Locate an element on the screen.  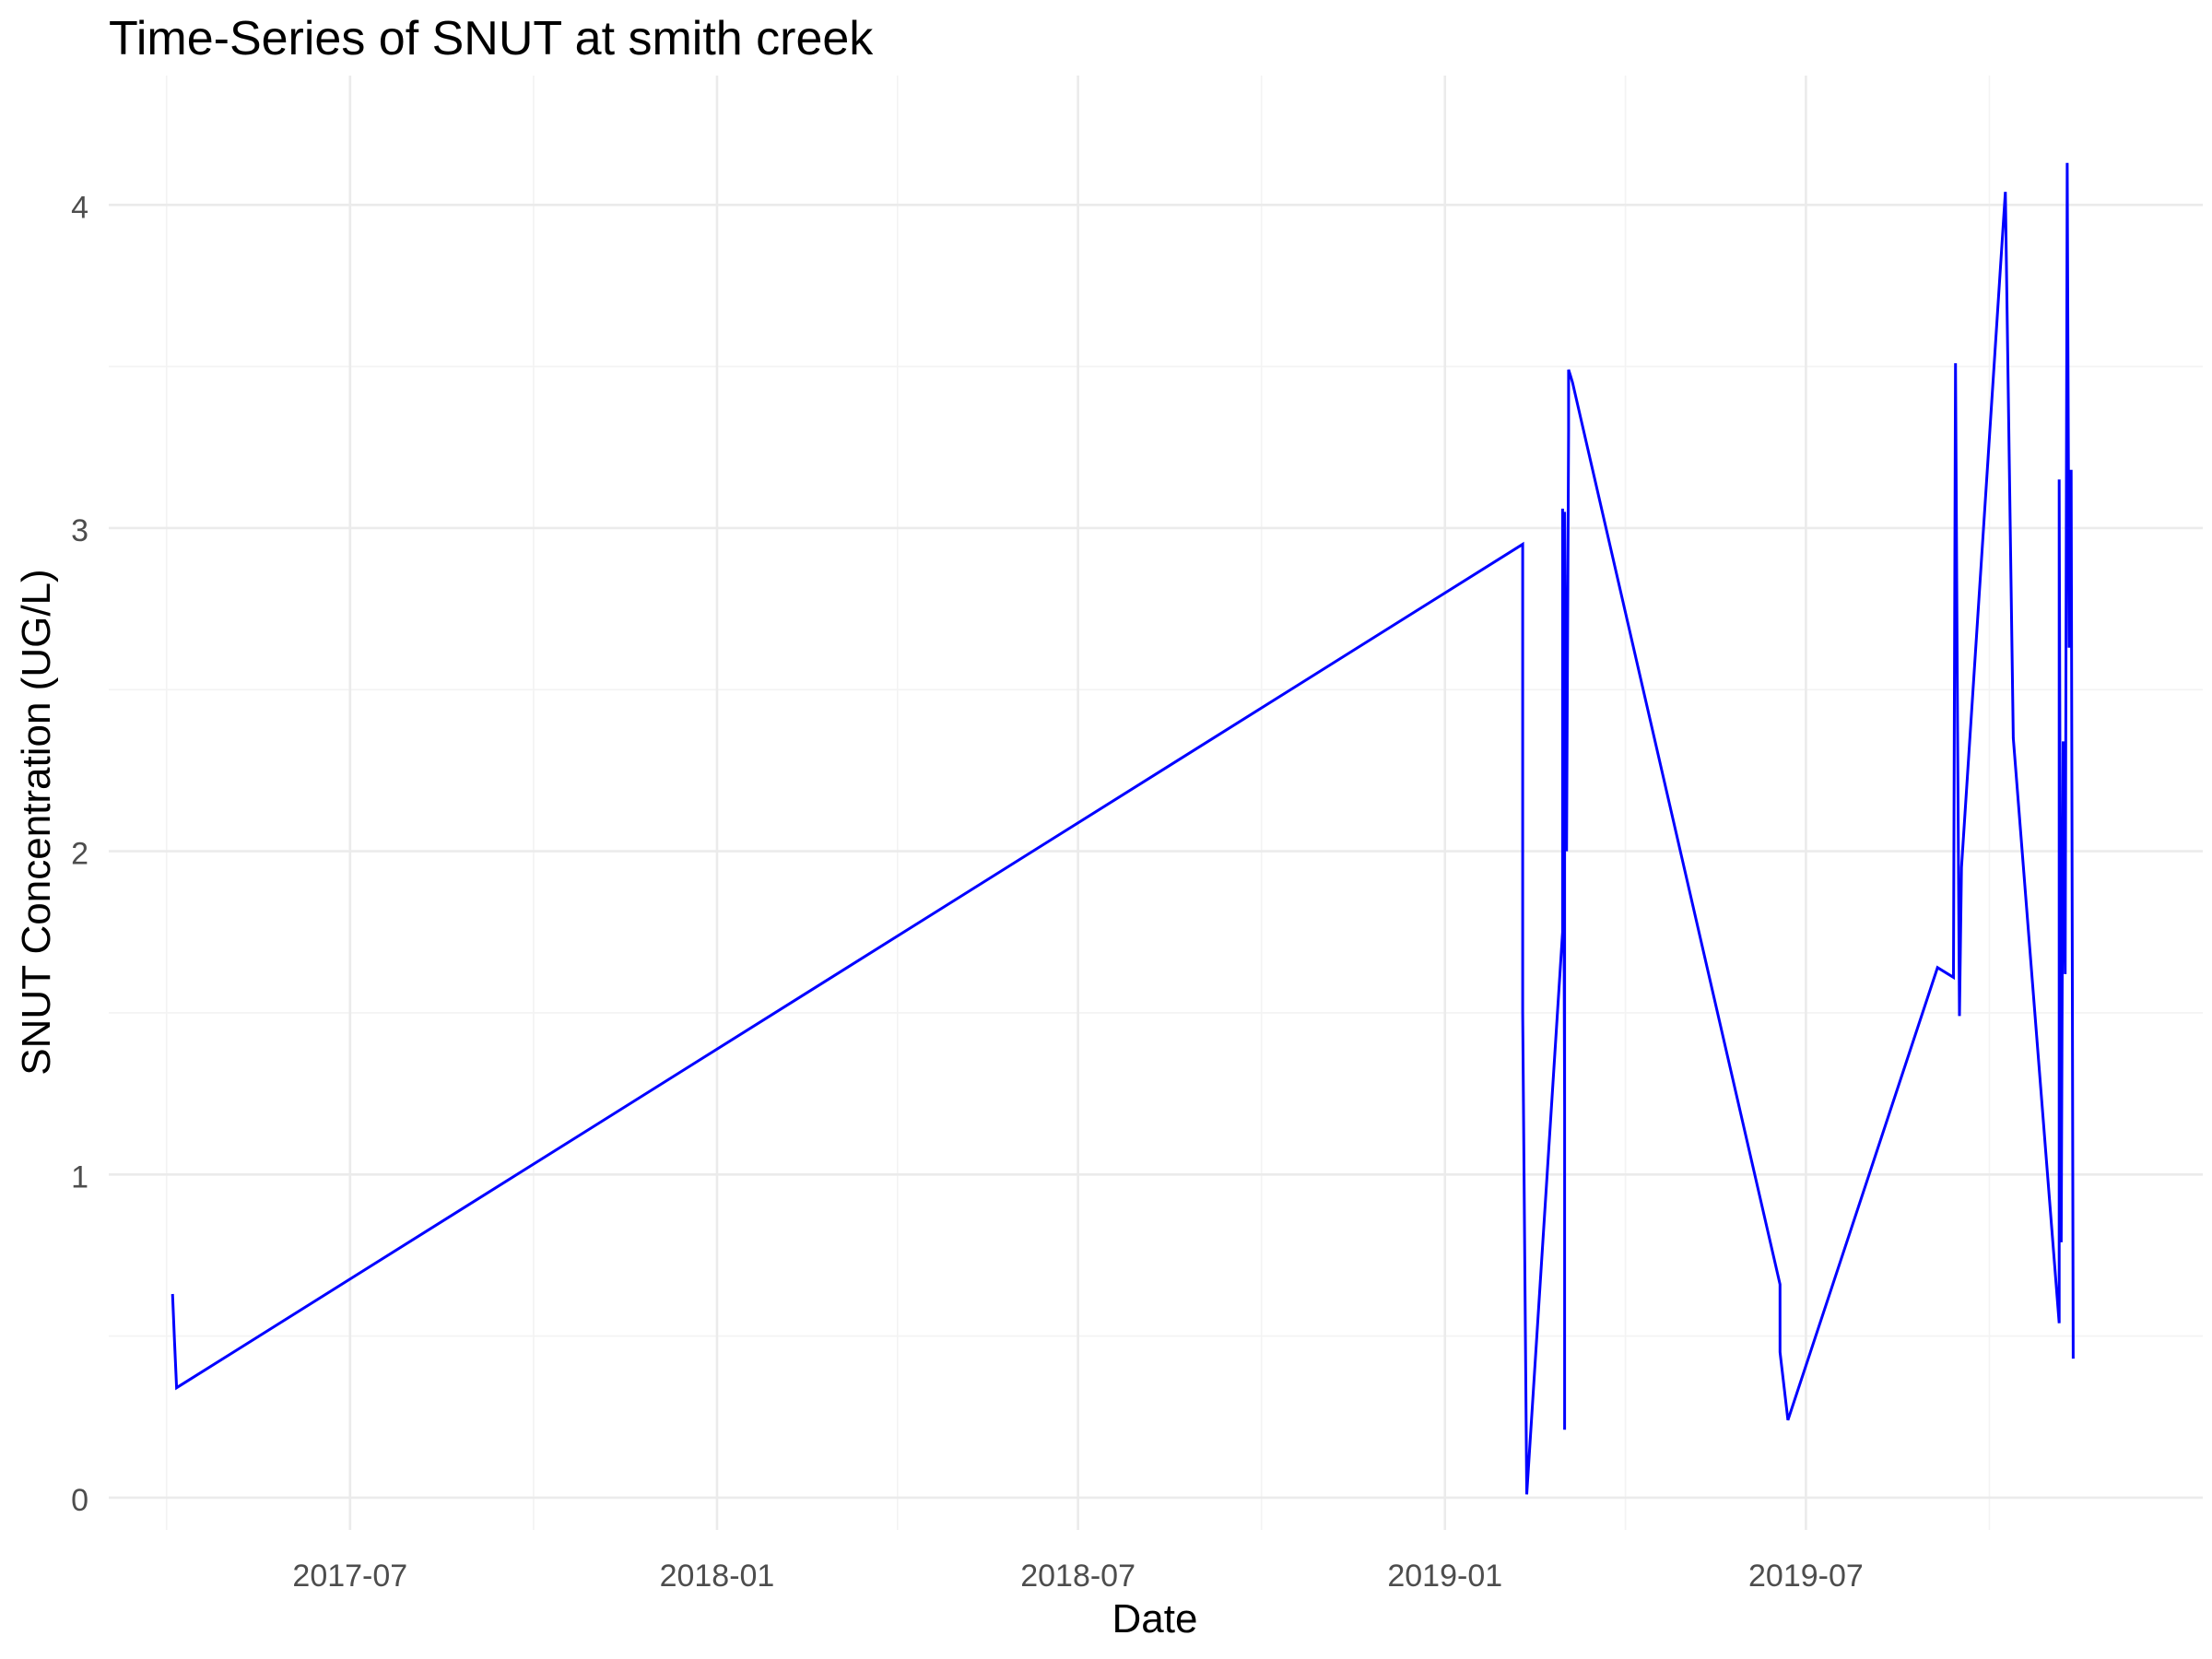
x-axis-label: Date is located at coordinates (1155, 1618).